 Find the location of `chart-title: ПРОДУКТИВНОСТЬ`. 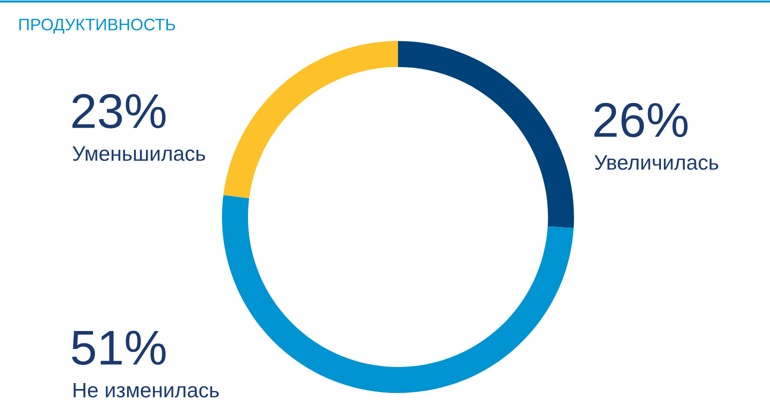

chart-title: ПРОДУКТИВНОСТЬ is located at coordinates (97, 26).